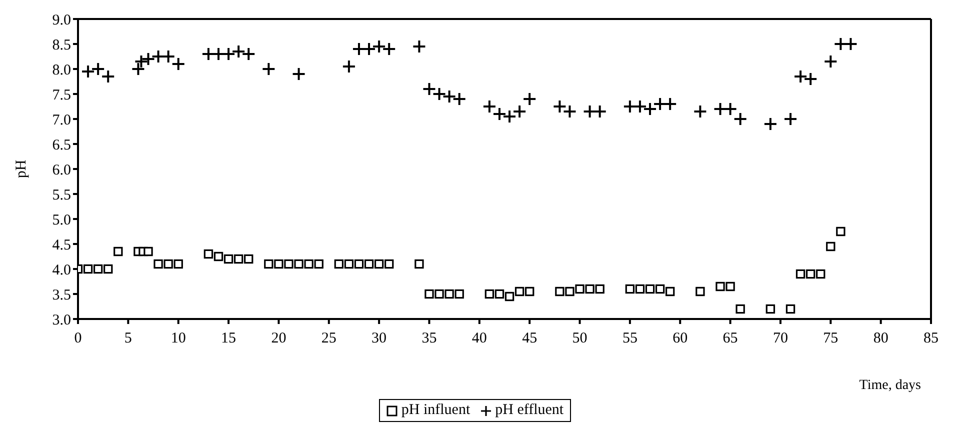 The height and width of the screenshot is (436, 957). I want to click on x-tick-label: 30, so click(379, 338).